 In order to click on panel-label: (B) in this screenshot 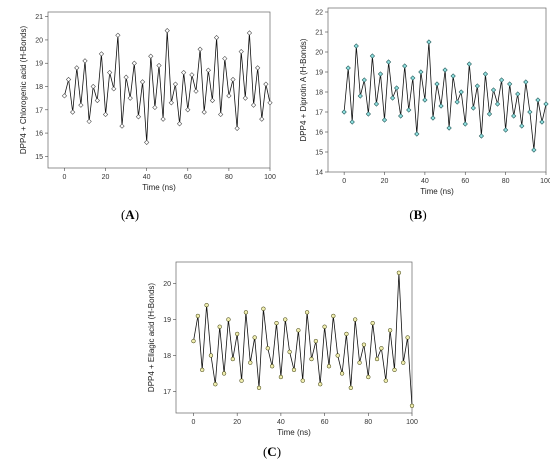, I will do `click(417, 214)`.